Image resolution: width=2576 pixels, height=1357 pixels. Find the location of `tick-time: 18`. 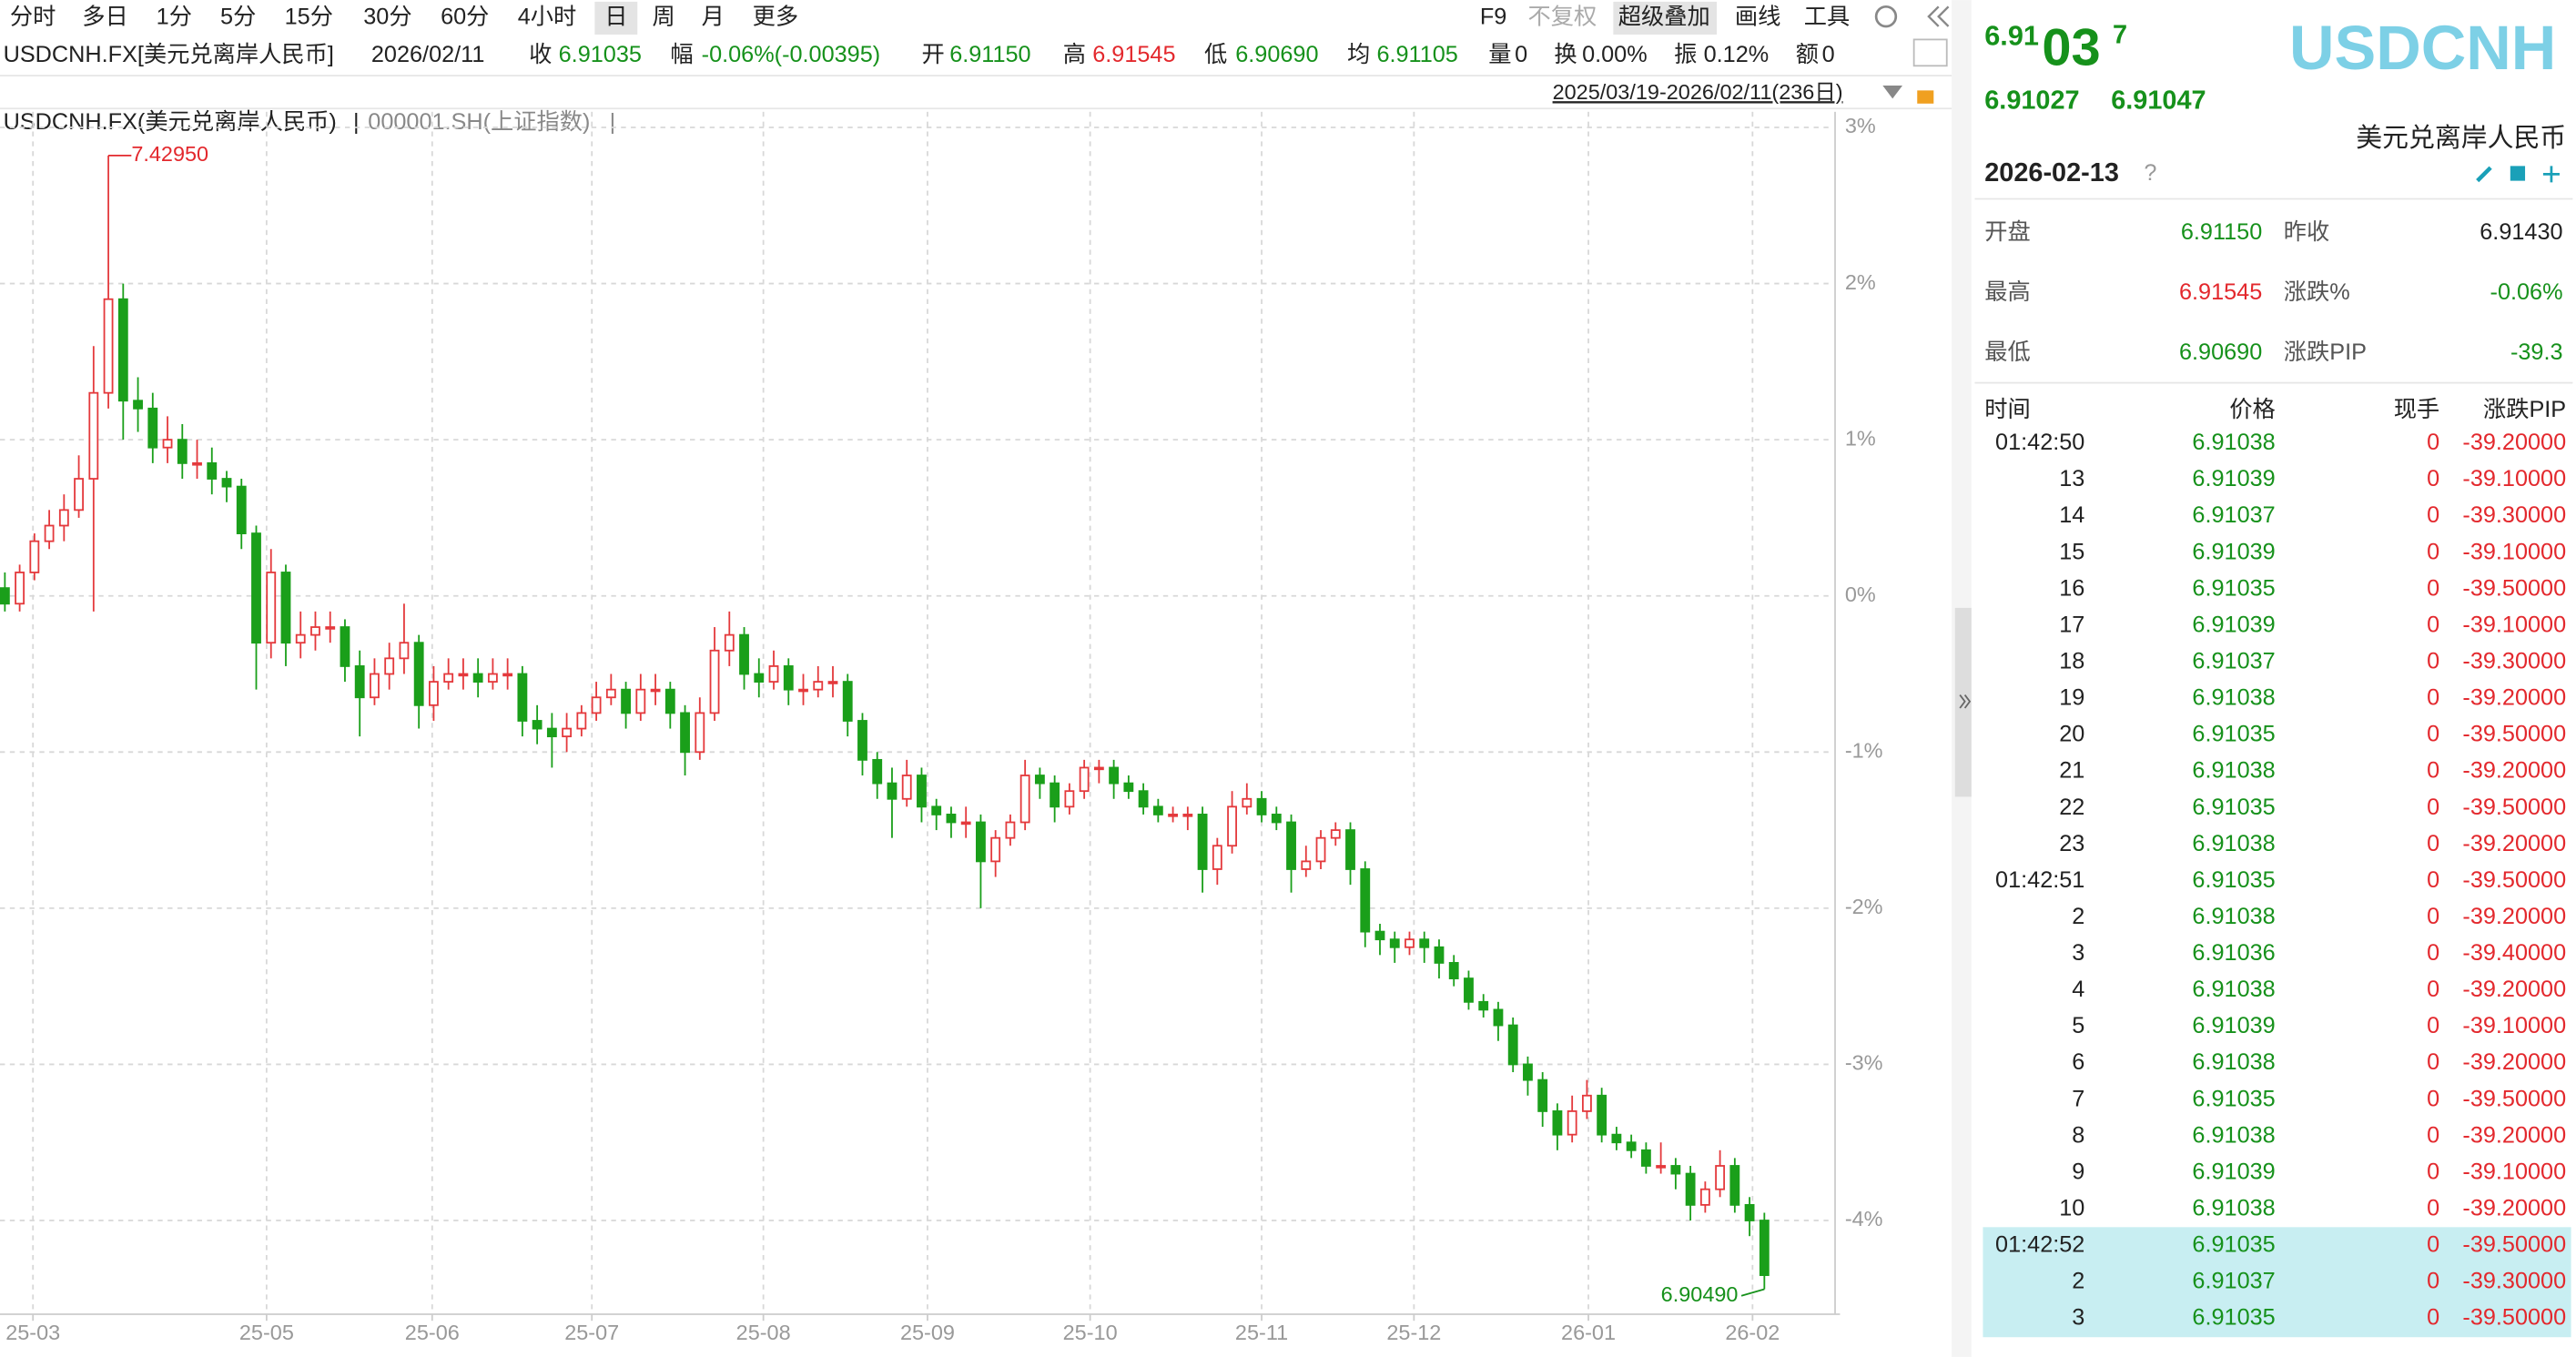

tick-time: 18 is located at coordinates (2071, 660).